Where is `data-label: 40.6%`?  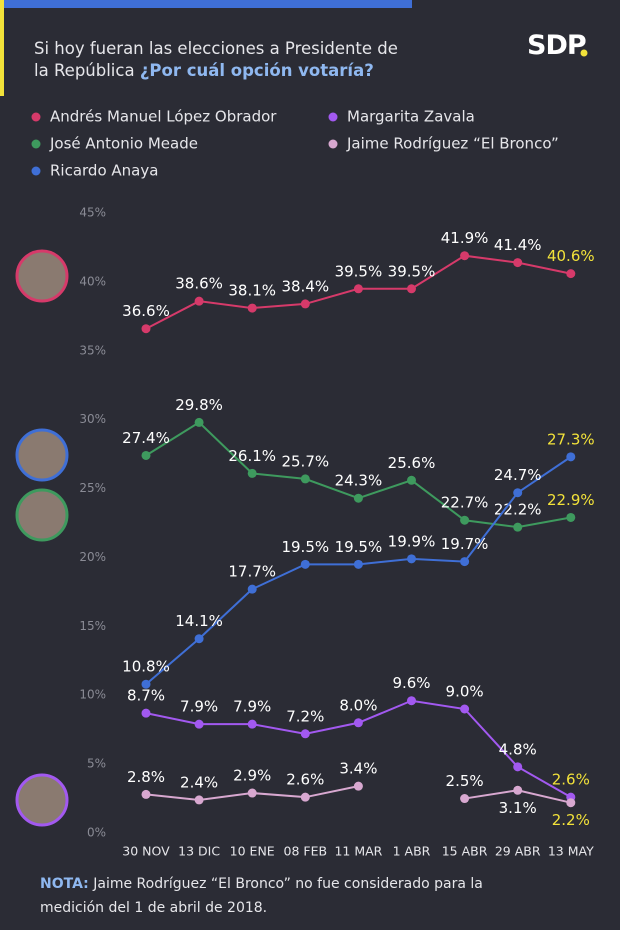 data-label: 40.6% is located at coordinates (571, 256).